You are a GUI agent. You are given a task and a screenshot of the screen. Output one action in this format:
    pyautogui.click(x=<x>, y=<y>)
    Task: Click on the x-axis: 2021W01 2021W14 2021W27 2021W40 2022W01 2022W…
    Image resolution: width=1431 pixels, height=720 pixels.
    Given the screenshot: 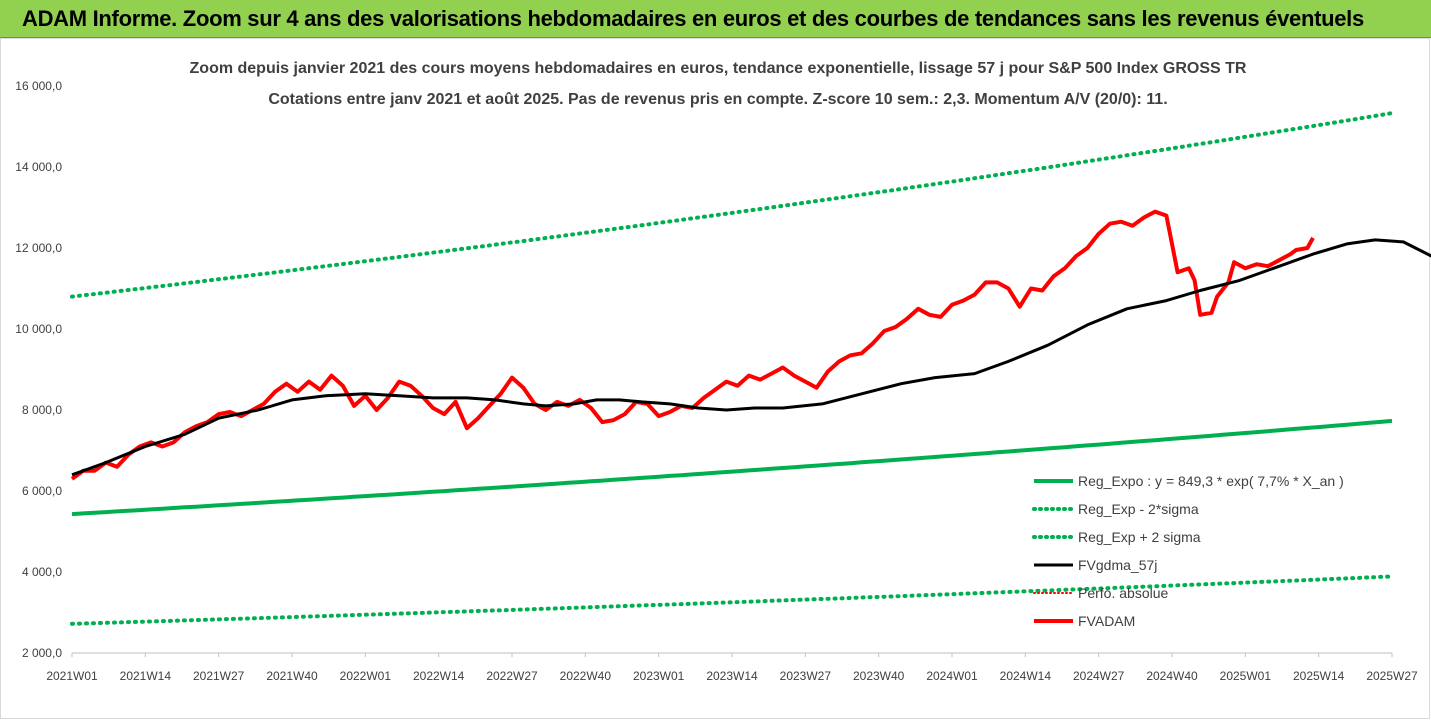 What is the action you would take?
    pyautogui.click(x=732, y=668)
    